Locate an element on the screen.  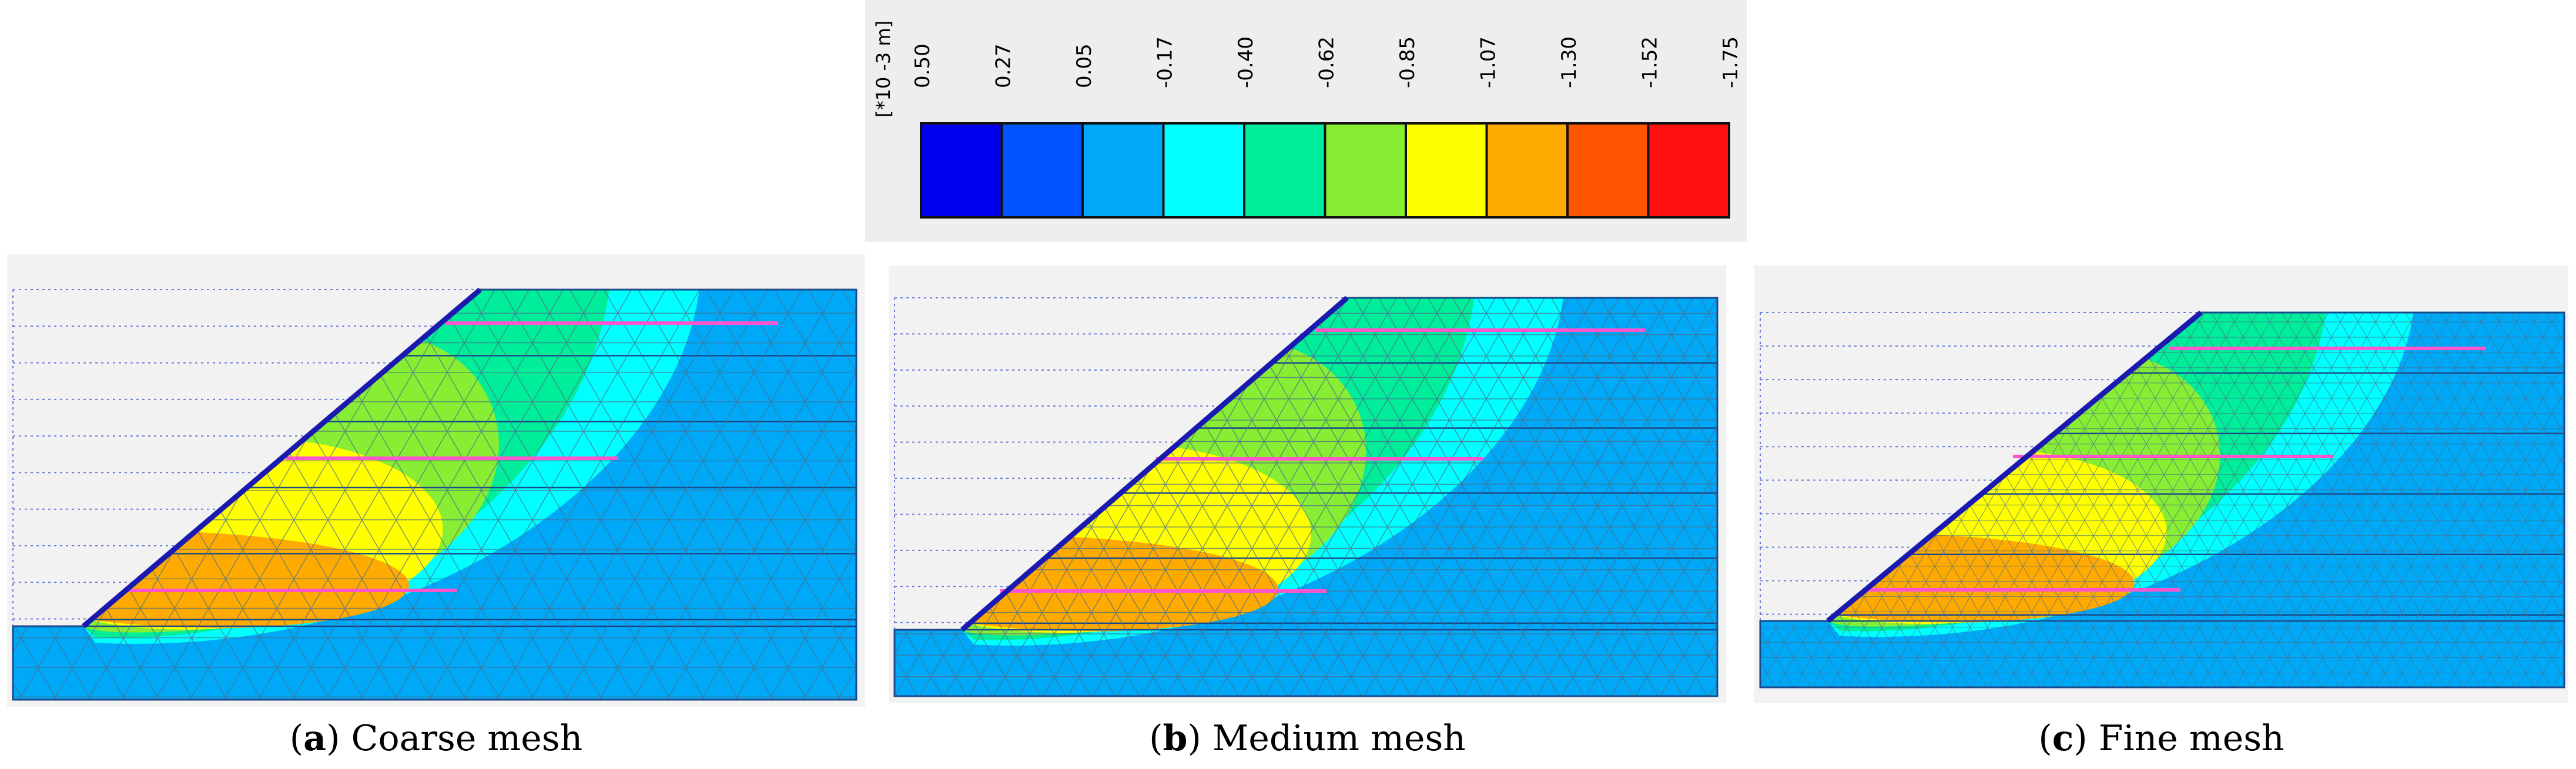
legend-tick-label: -1.75 is located at coordinates (1731, 62).